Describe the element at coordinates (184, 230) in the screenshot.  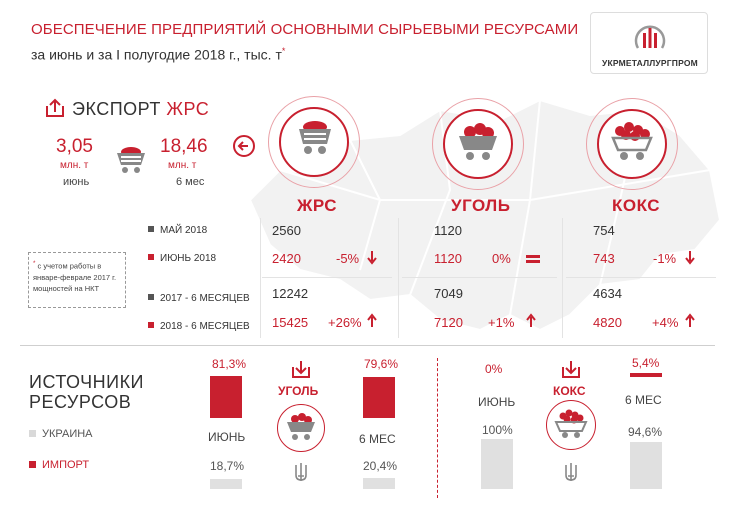
I see `row-label-text: МАЙ 2018` at that location.